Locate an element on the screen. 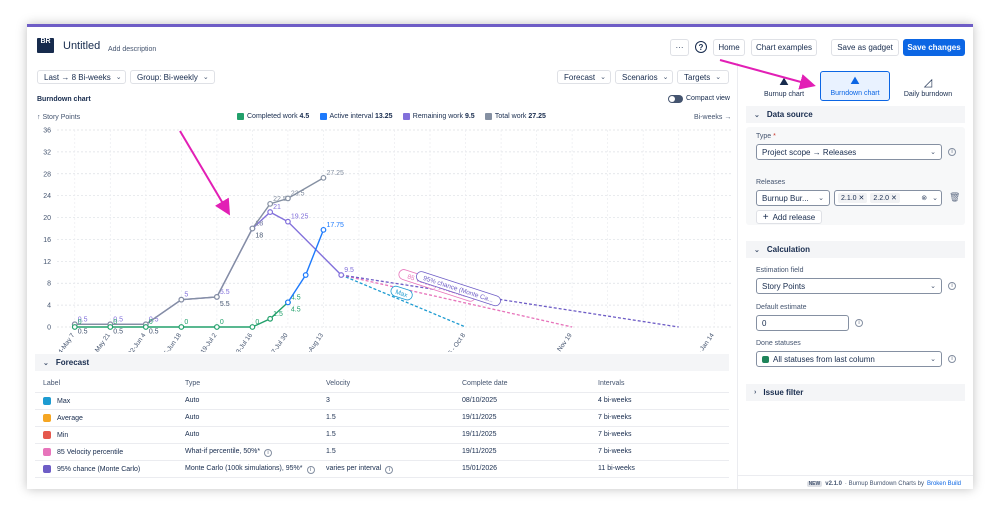 The width and height of the screenshot is (999, 517). more-button: ··· is located at coordinates (679, 47).